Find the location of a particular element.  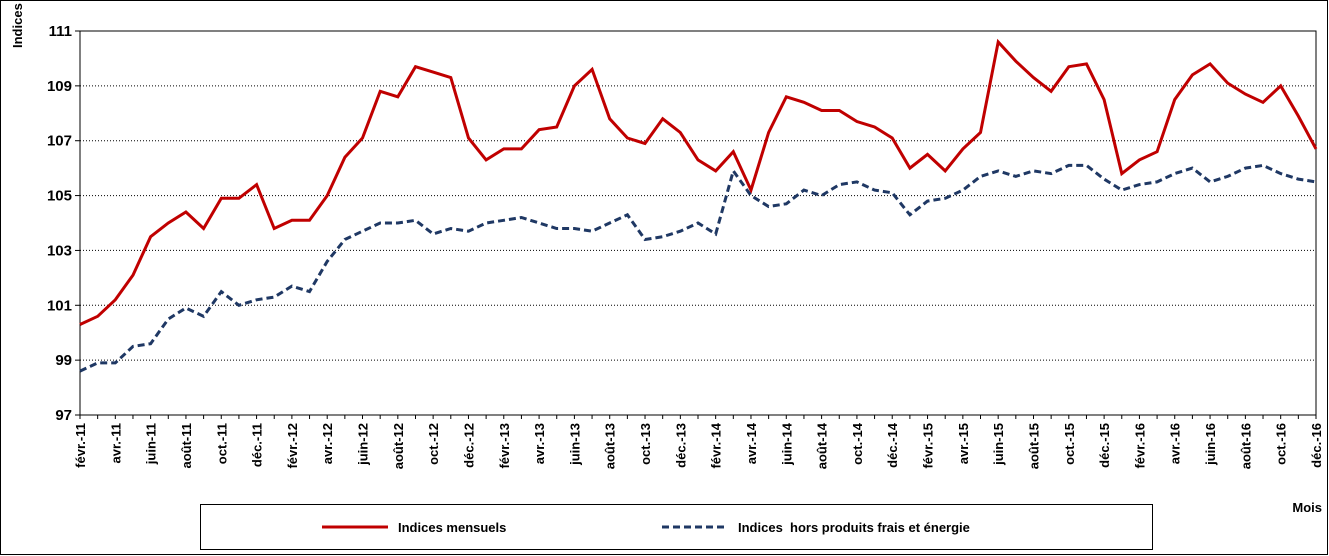

x-tick-label: juin-15 is located at coordinates (998, 444).